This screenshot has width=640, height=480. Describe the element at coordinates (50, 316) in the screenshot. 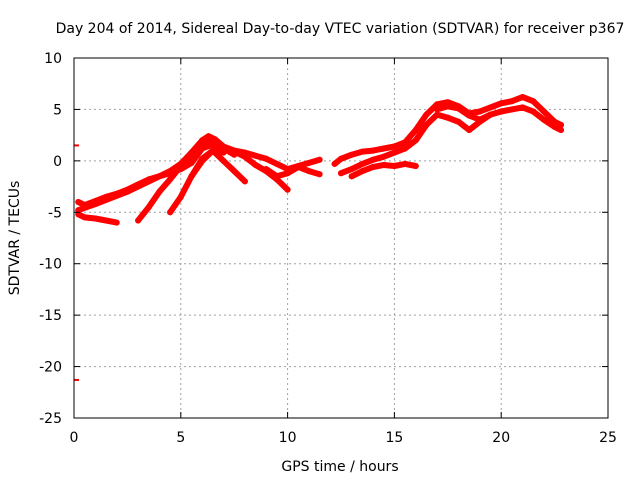

I see `y-tick-label: -15` at that location.